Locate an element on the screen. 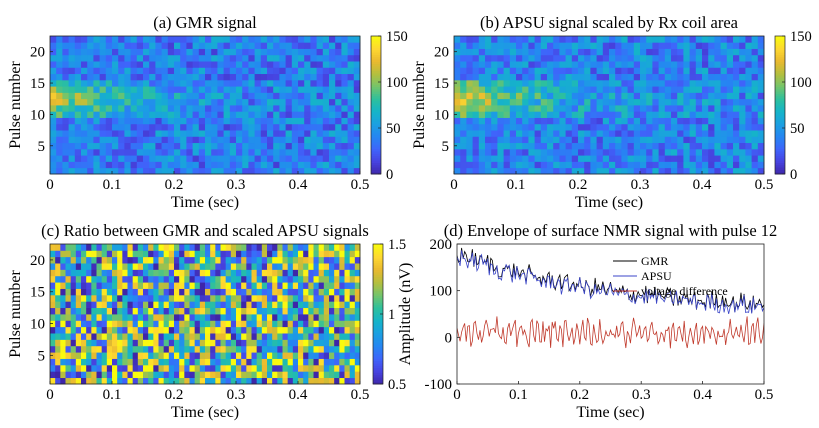  colorbar-frame is located at coordinates (376, 105).